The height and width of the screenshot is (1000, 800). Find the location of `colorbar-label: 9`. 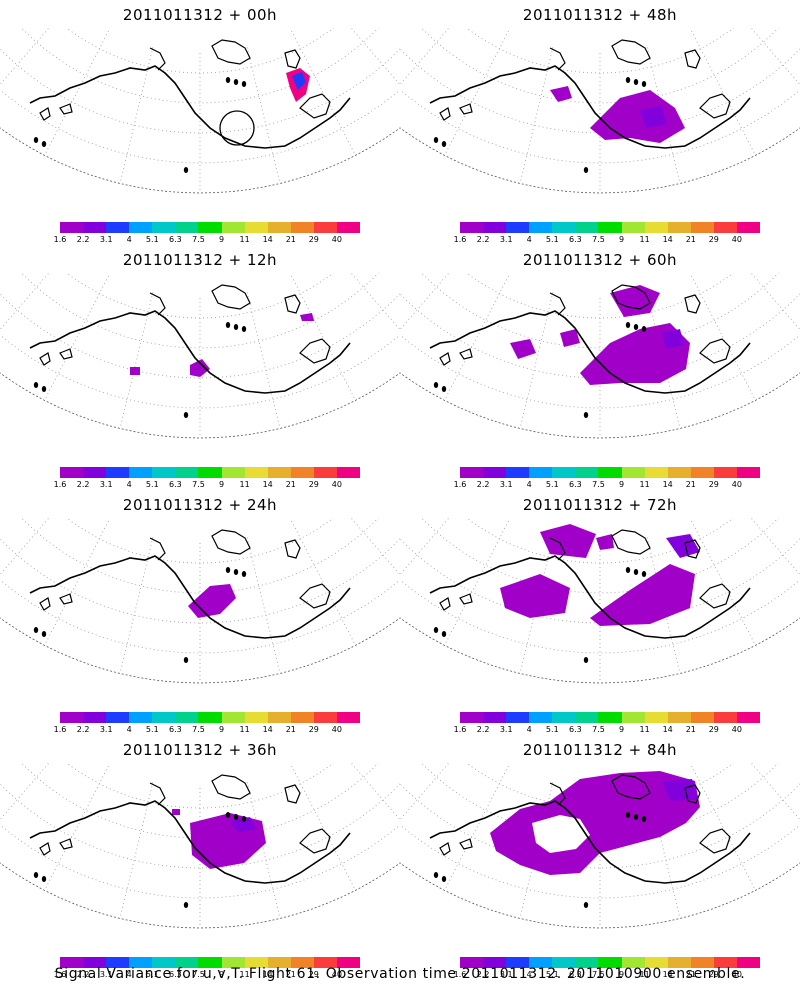

colorbar-label: 9 is located at coordinates (221, 974).